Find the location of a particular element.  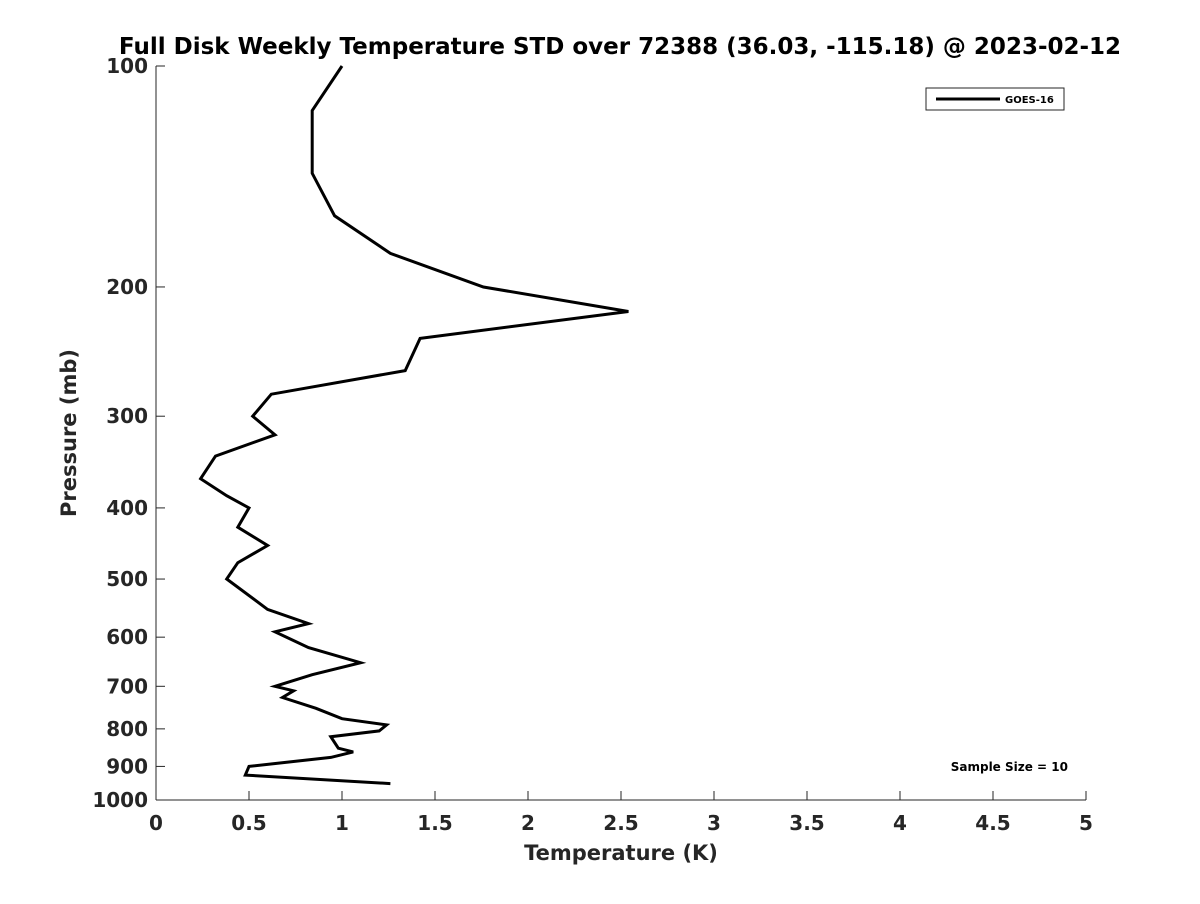

x-tick-label: 0 is located at coordinates (156, 823).